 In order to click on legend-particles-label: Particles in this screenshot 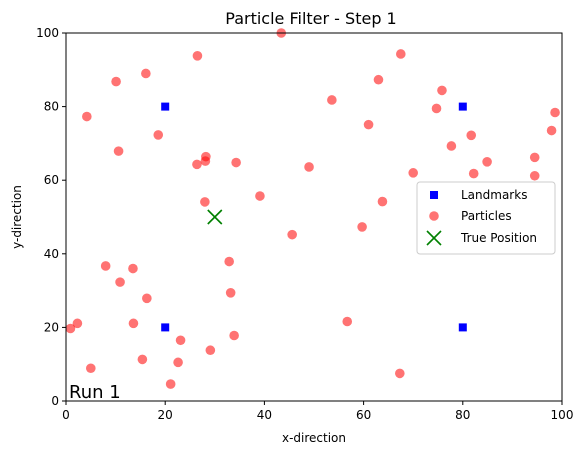, I will do `click(486, 216)`.